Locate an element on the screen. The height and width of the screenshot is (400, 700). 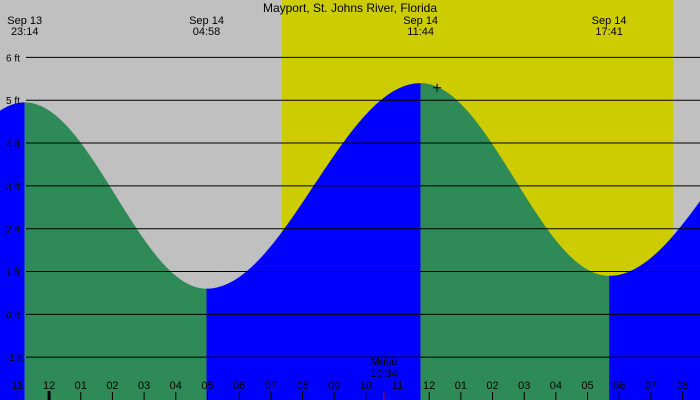
extreme-time-label: 23:14 is located at coordinates (25, 32).